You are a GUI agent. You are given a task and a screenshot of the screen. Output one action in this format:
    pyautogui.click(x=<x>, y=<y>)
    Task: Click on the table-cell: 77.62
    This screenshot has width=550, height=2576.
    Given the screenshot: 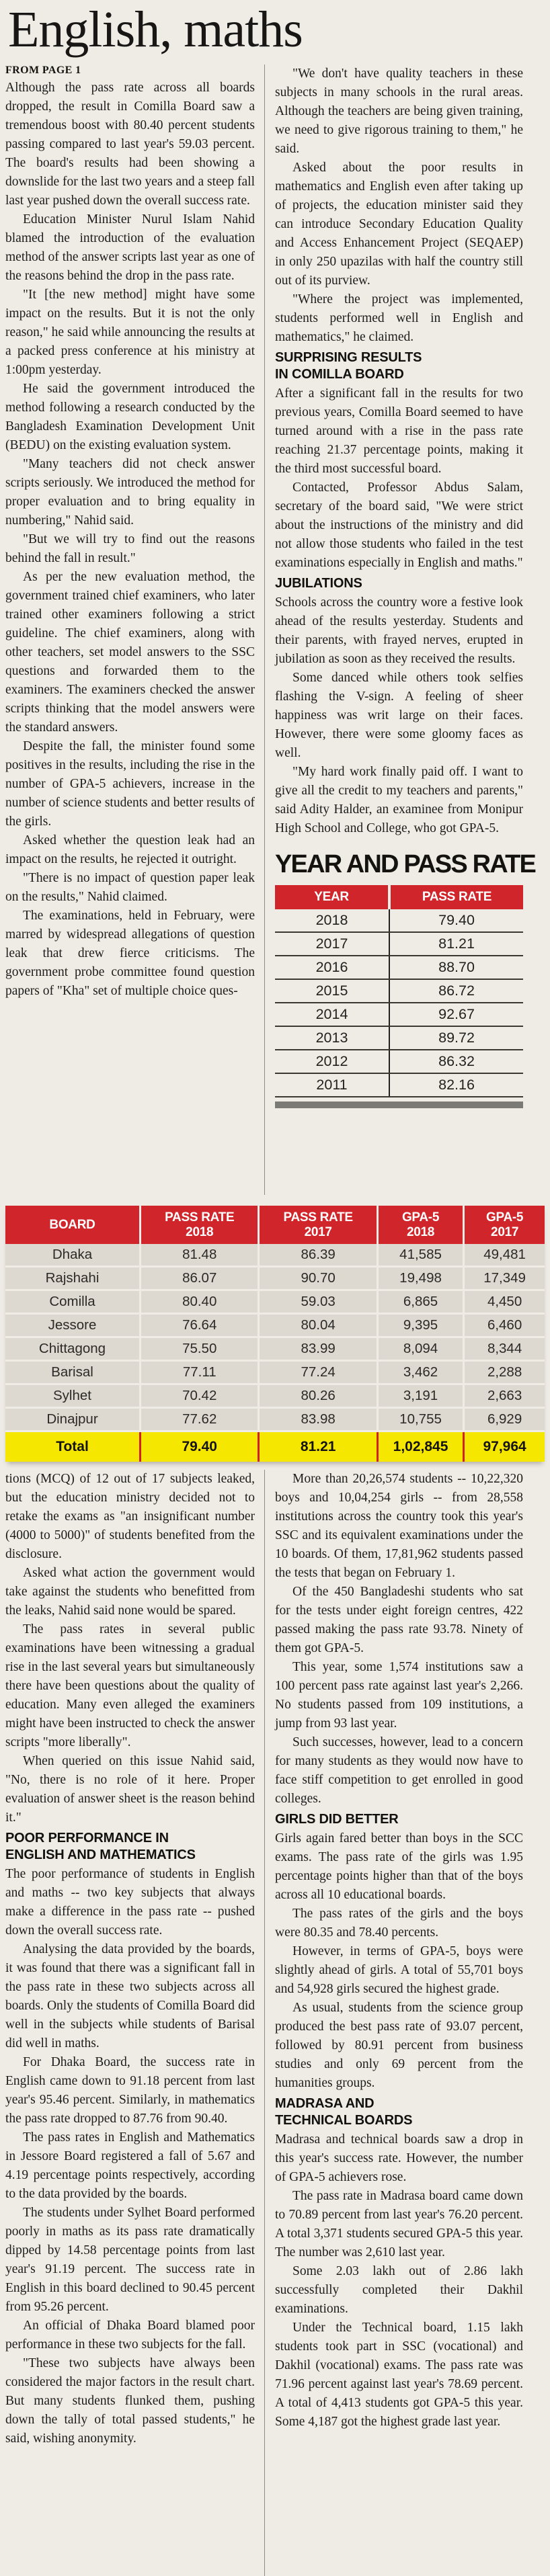 What is the action you would take?
    pyautogui.click(x=199, y=1419)
    